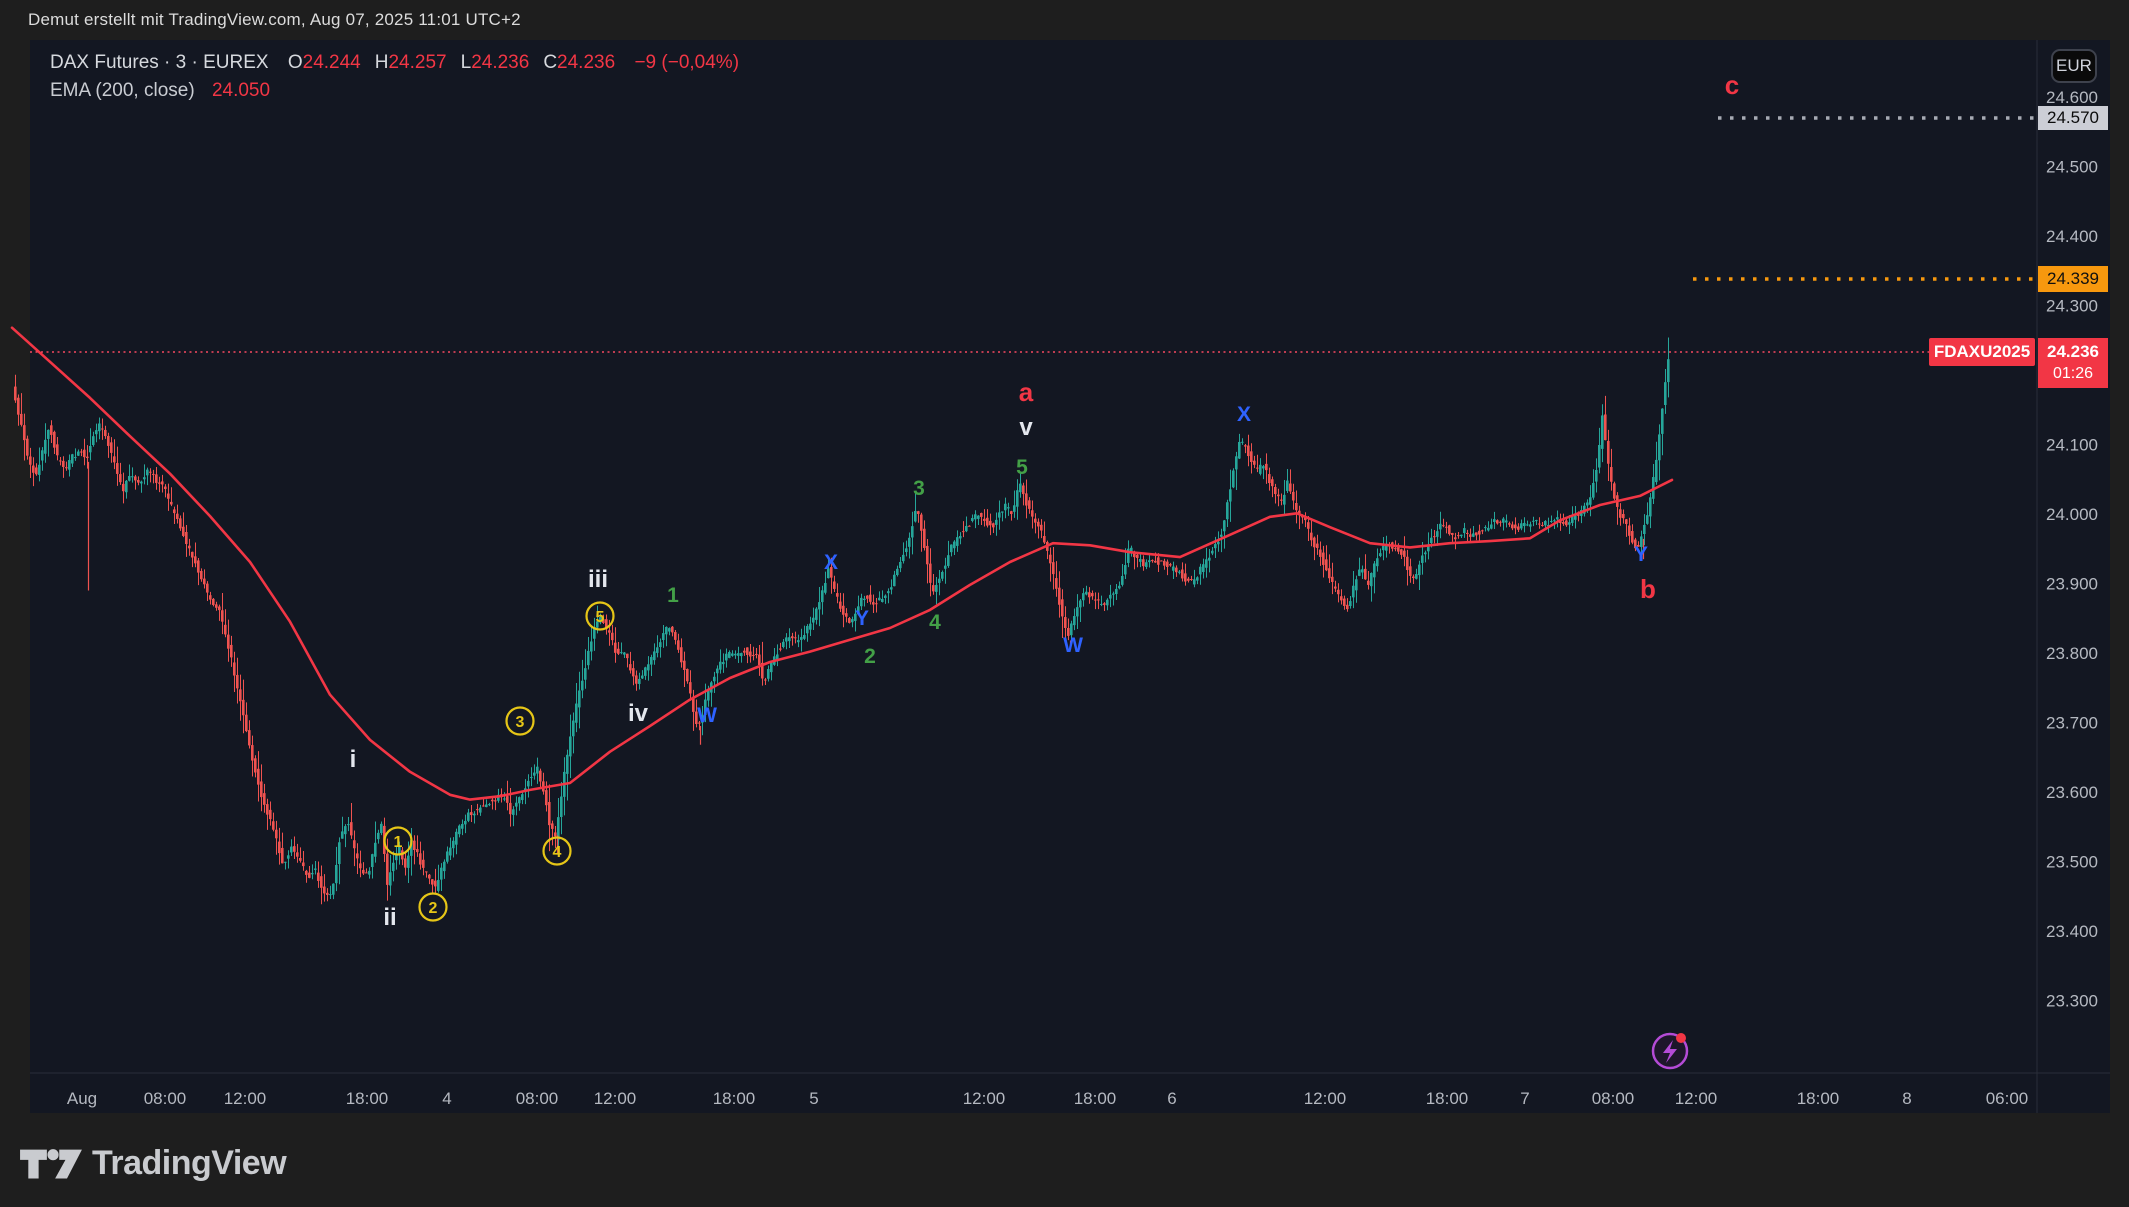  What do you see at coordinates (2074, 66) in the screenshot?
I see `currency-button: EUR` at bounding box center [2074, 66].